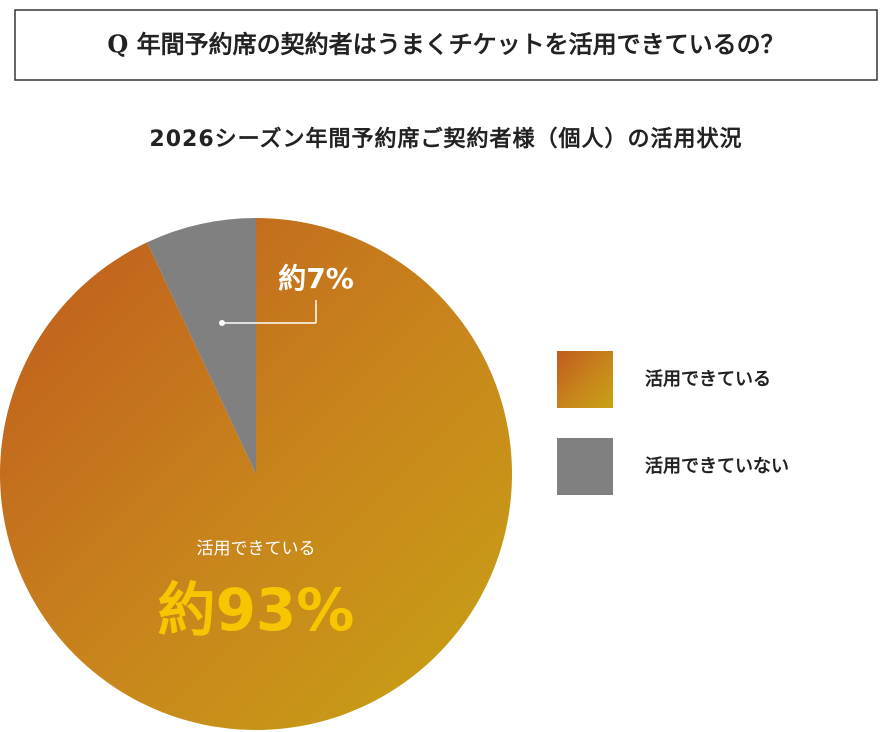 The height and width of the screenshot is (732, 893). I want to click on chart-title: 2026シーズン年間予約席ご契約者様（個人）の活用状況, so click(445, 139).